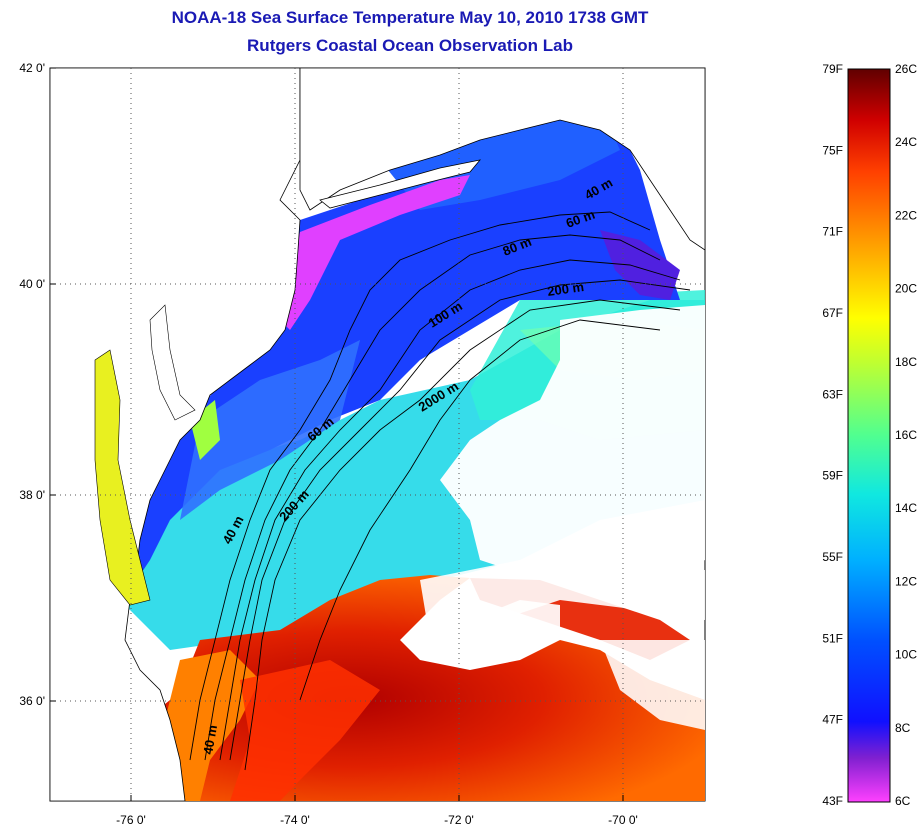 The width and height of the screenshot is (920, 832). What do you see at coordinates (295, 820) in the screenshot?
I see `lon-tick-label: -74 0'` at bounding box center [295, 820].